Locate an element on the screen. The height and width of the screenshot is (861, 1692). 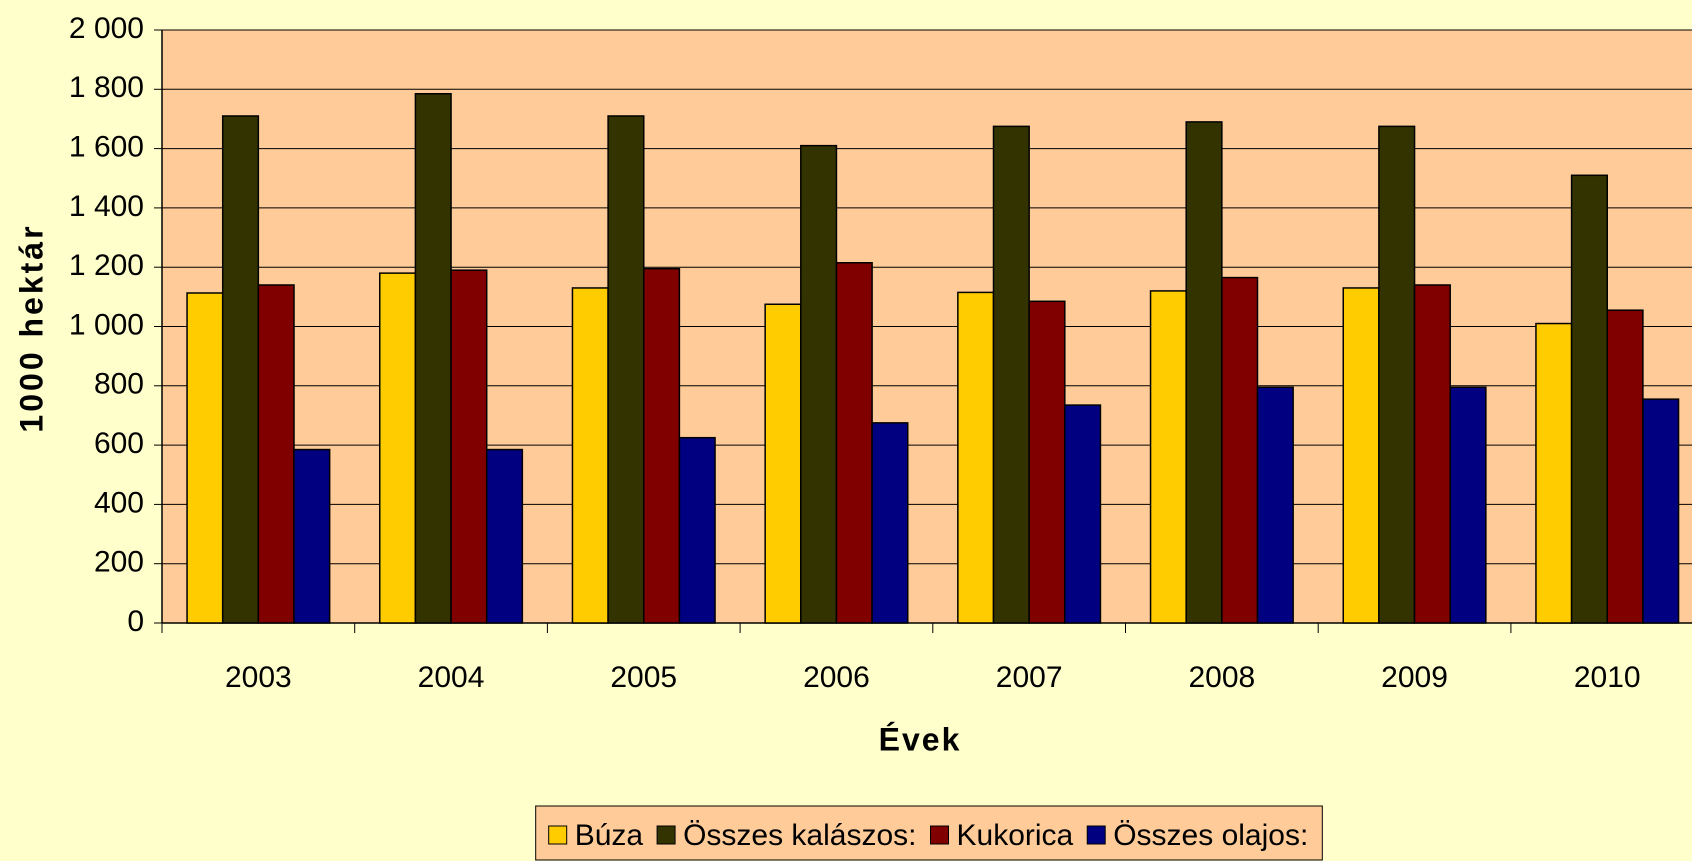
y-tick-label: 1 800 is located at coordinates (106, 87).